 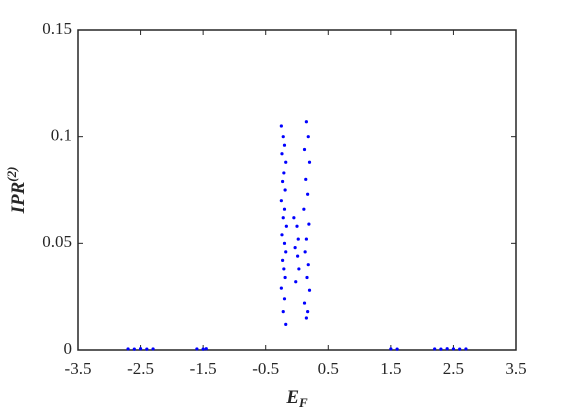 What do you see at coordinates (303, 402) in the screenshot?
I see `x-label-sub: F` at bounding box center [303, 402].